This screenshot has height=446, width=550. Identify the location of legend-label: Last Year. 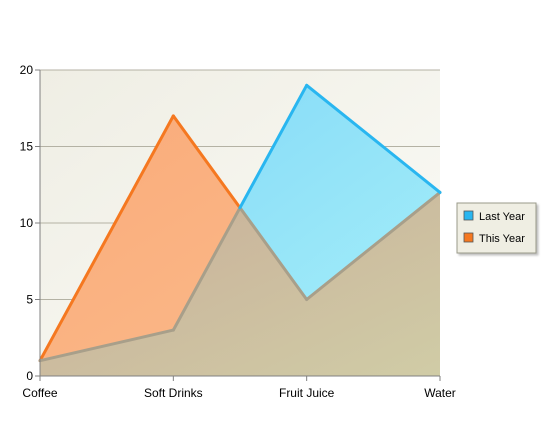
(502, 217).